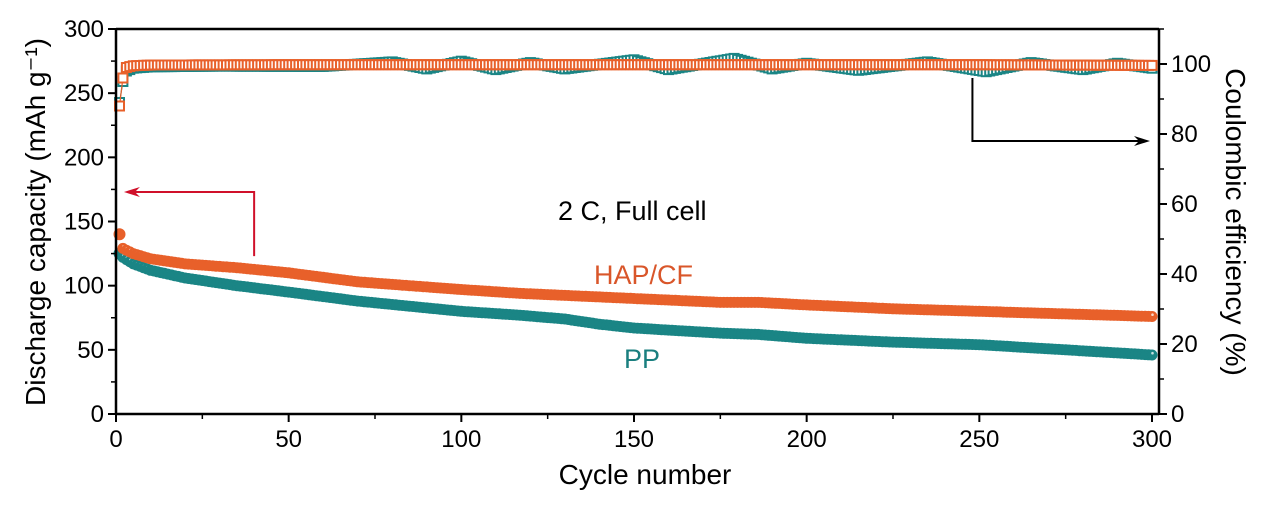 This screenshot has width=1269, height=506. What do you see at coordinates (194, 223) in the screenshot?
I see `left-arrow-line` at bounding box center [194, 223].